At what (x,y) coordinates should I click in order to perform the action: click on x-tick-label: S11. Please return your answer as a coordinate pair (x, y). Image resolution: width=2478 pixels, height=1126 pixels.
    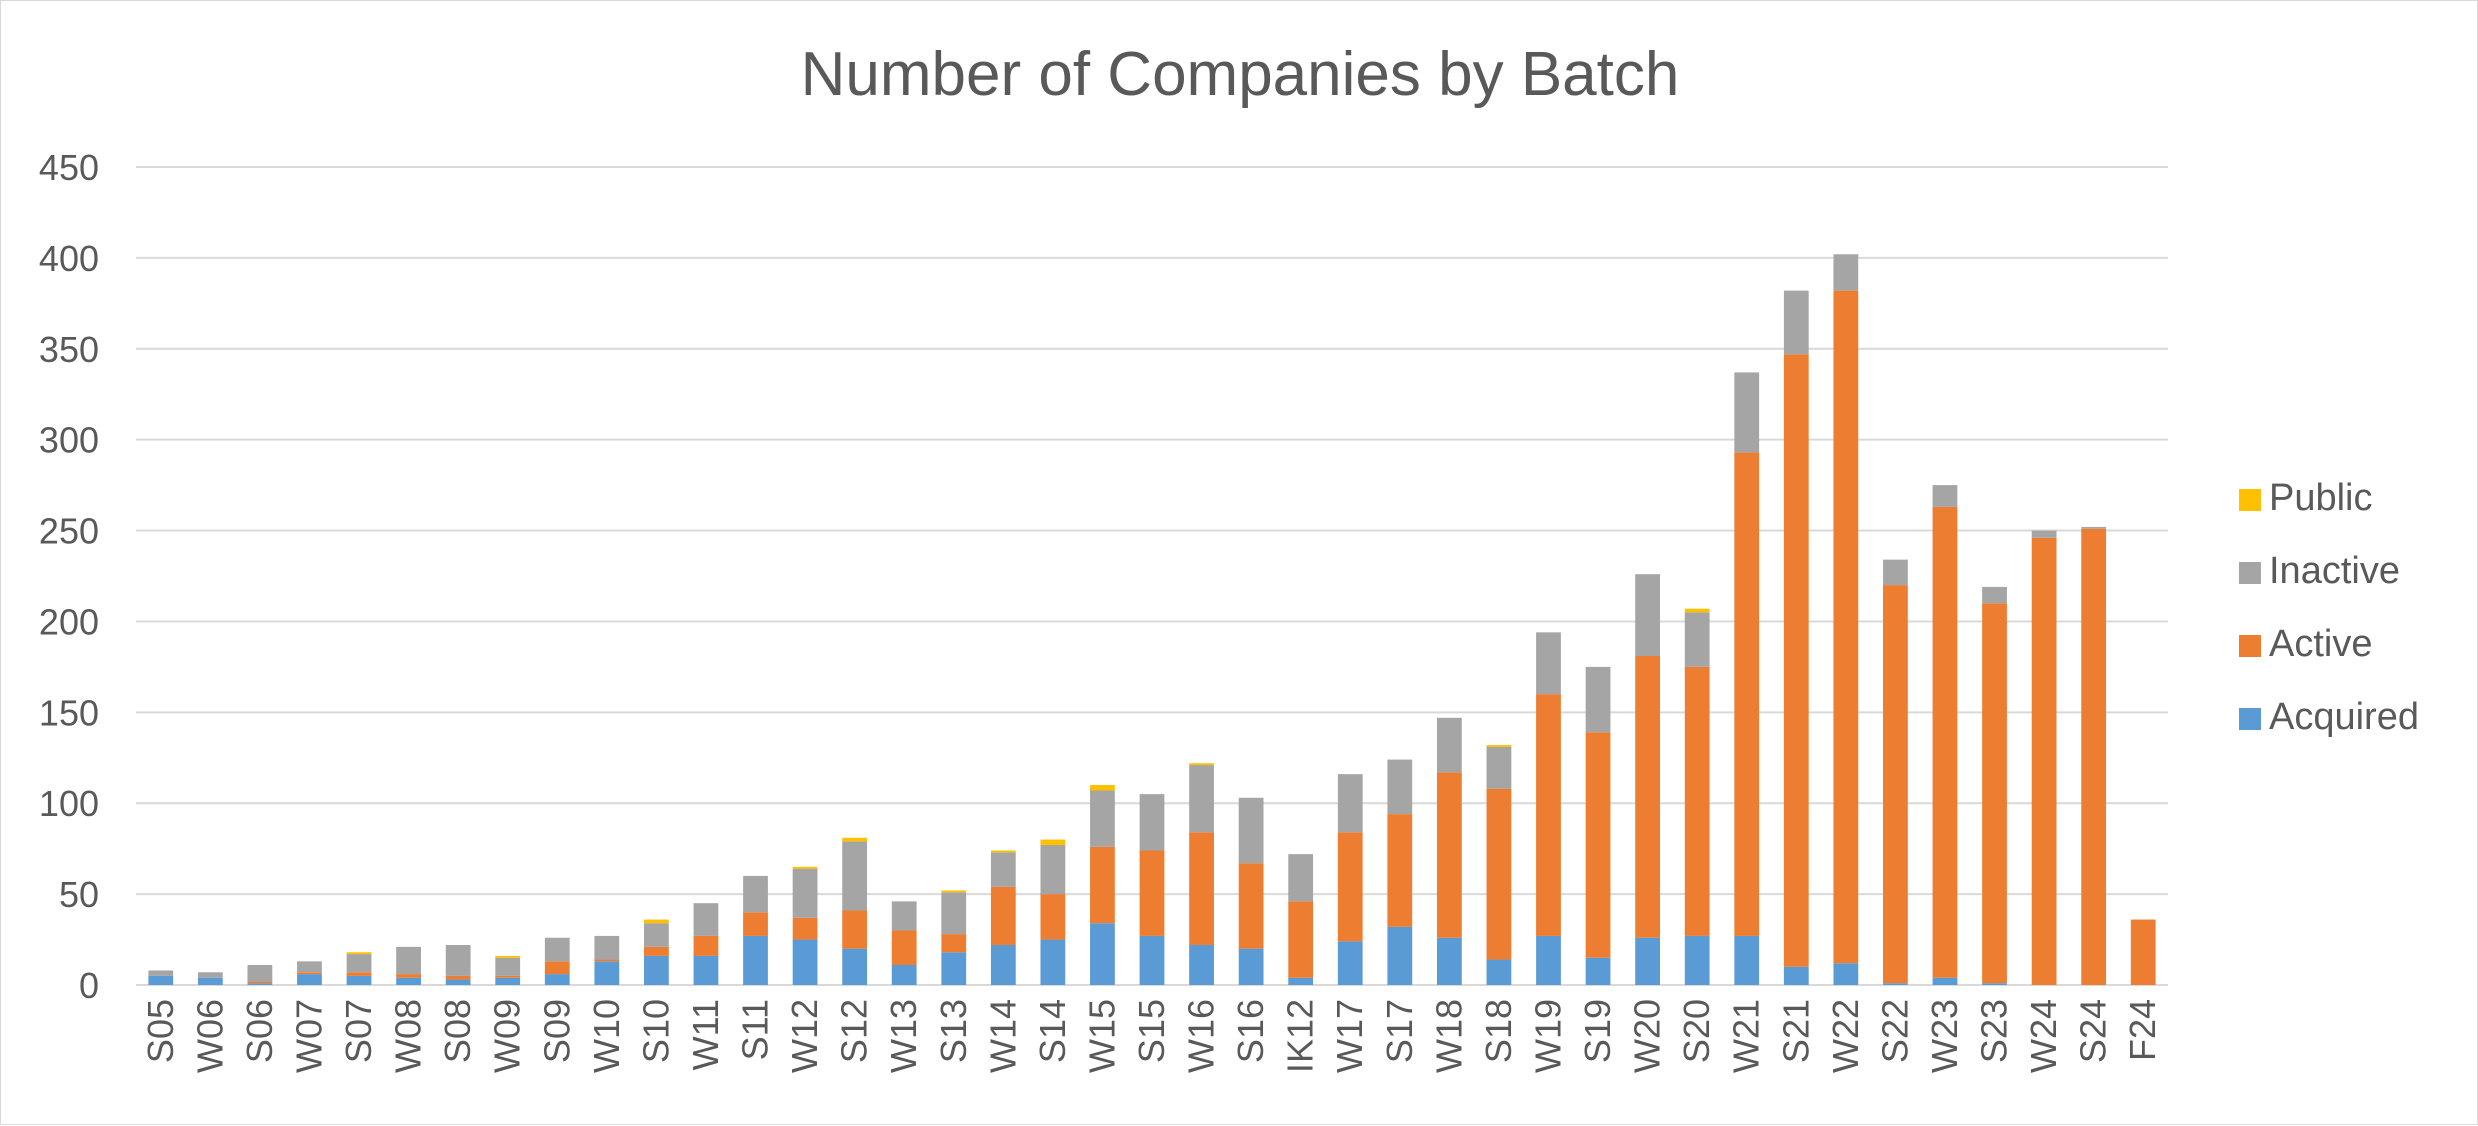
    Looking at the image, I should click on (755, 1029).